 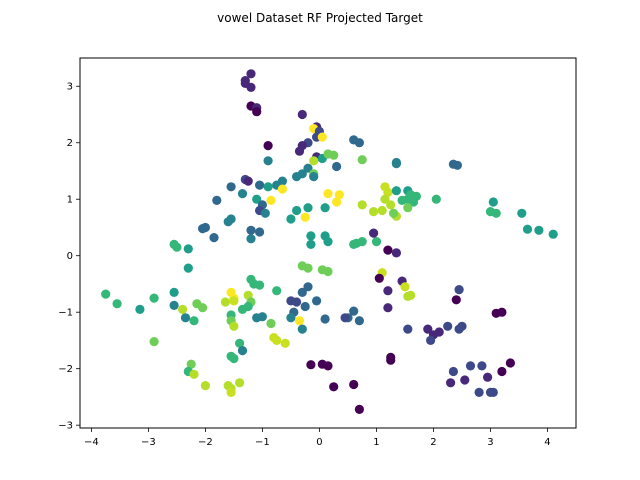 What do you see at coordinates (547, 442) in the screenshot?
I see `x-tick-label: 4` at bounding box center [547, 442].